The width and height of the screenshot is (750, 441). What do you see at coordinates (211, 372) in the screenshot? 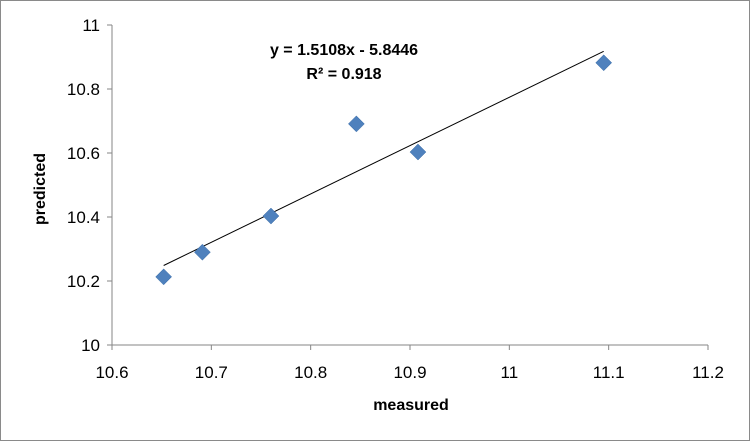
I see `x-tick-label: 10.7` at bounding box center [211, 372].